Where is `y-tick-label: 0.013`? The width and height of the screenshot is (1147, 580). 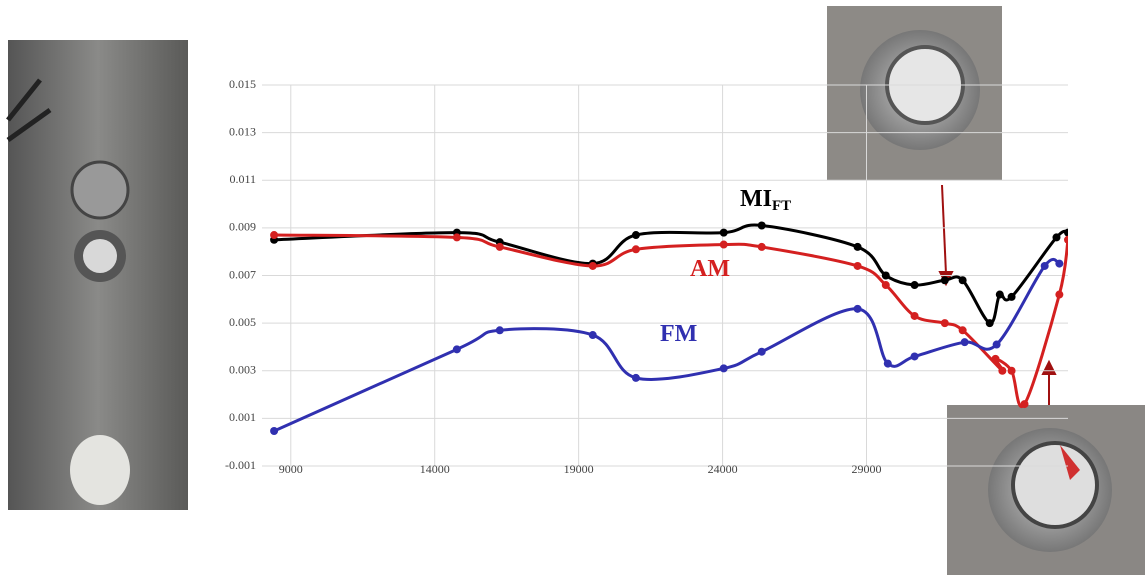 y-tick-label: 0.013 is located at coordinates (242, 131).